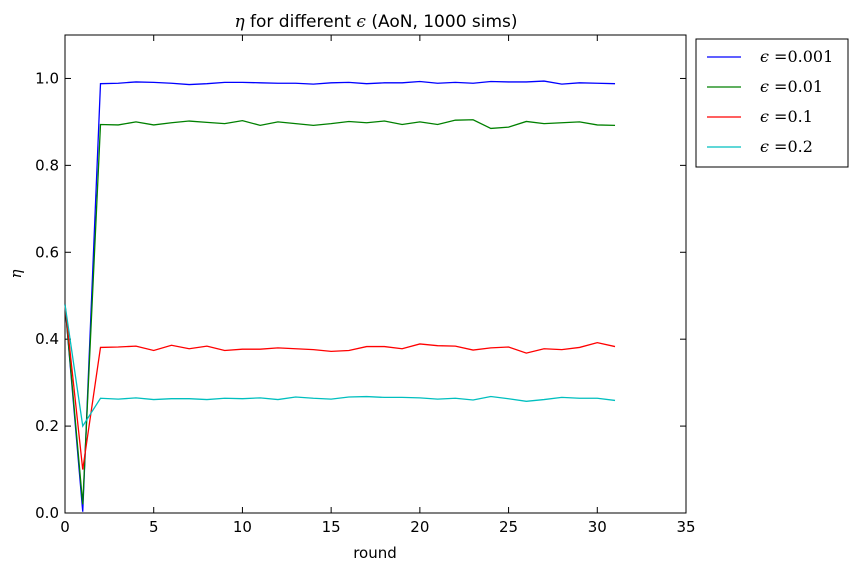 The image size is (858, 572). What do you see at coordinates (786, 146) in the screenshot?
I see `legend-label-4: ϵ =0.2` at bounding box center [786, 146].